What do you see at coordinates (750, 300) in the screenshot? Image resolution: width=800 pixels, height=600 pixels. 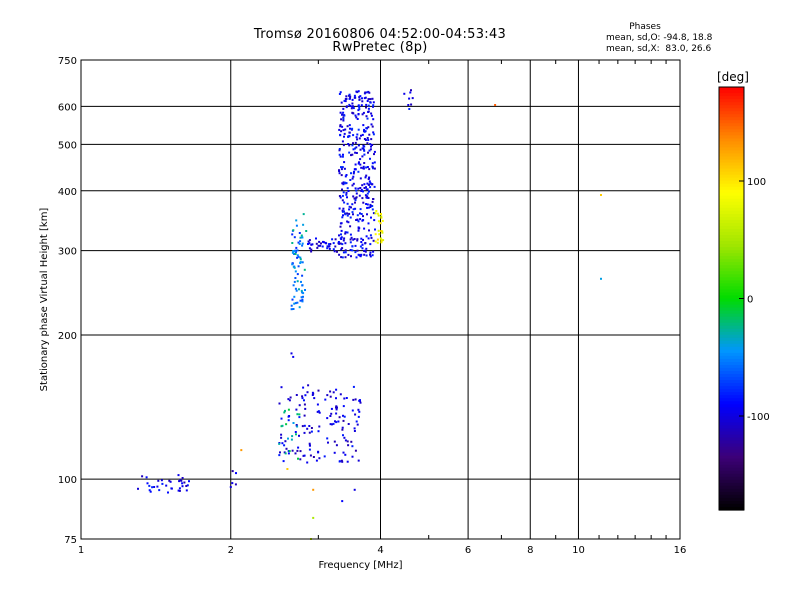 I see `colorbar-tick-label: 0` at bounding box center [750, 300].